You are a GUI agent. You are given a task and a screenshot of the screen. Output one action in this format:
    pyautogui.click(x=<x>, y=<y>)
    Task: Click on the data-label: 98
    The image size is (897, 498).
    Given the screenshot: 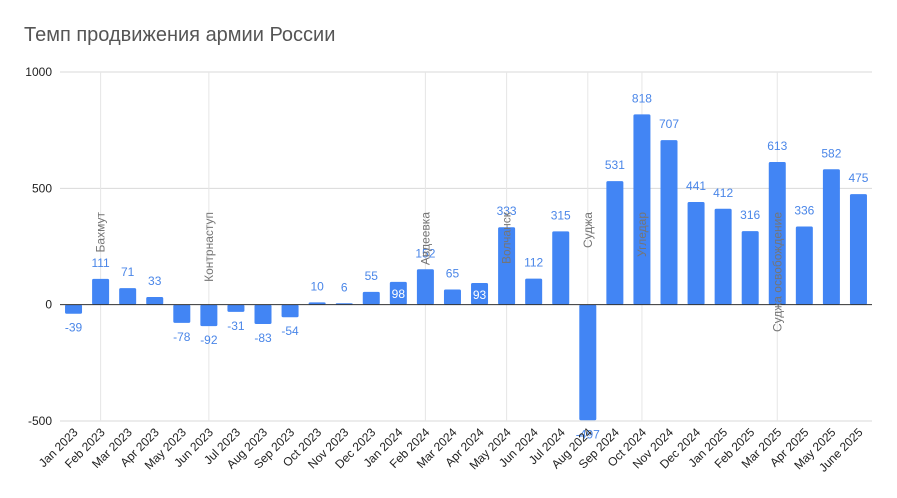 What is the action you would take?
    pyautogui.click(x=399, y=294)
    